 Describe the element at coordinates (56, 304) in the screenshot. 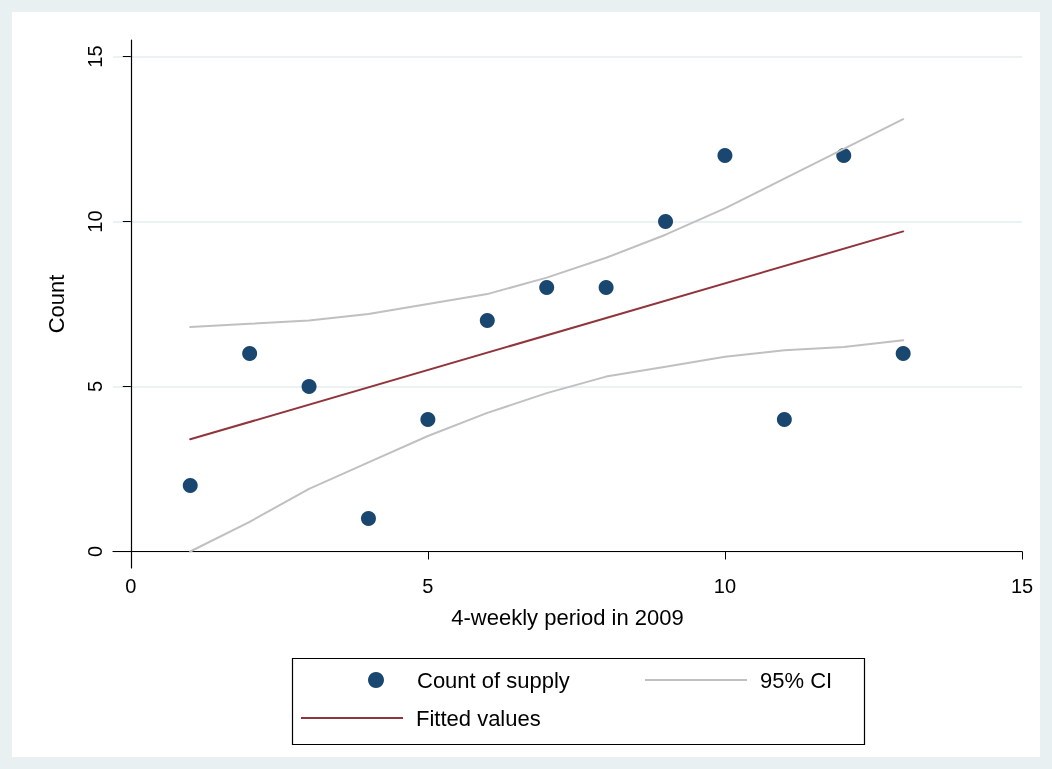

I see `y-axis-title: Count` at that location.